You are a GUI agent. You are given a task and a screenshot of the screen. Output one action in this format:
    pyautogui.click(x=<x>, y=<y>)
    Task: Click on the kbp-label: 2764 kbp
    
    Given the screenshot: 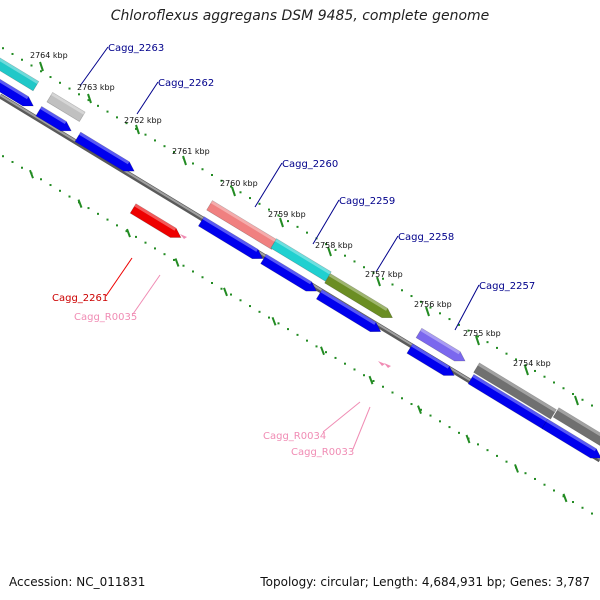 What is the action you would take?
    pyautogui.click(x=49, y=55)
    